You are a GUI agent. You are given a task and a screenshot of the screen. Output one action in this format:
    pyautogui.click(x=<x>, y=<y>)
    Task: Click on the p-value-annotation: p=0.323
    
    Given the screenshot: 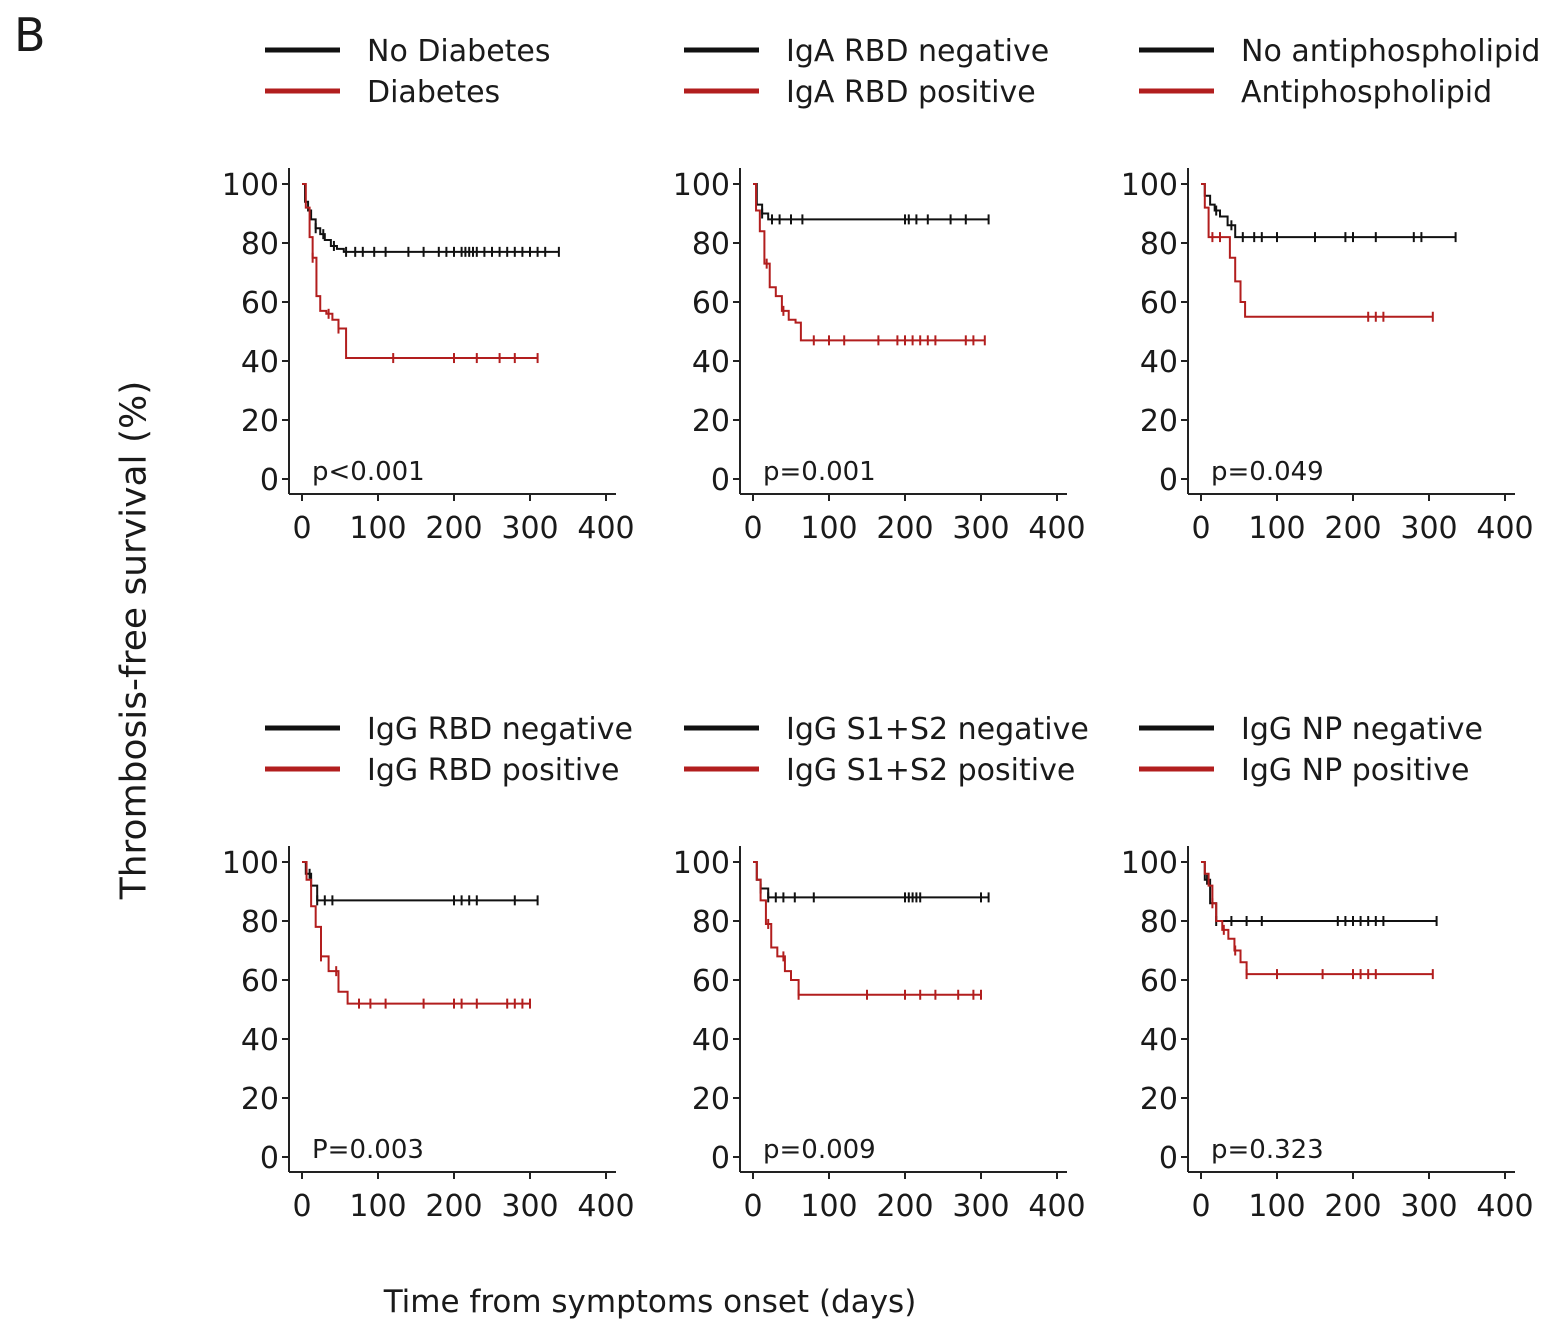 What is the action you would take?
    pyautogui.click(x=1267, y=1150)
    